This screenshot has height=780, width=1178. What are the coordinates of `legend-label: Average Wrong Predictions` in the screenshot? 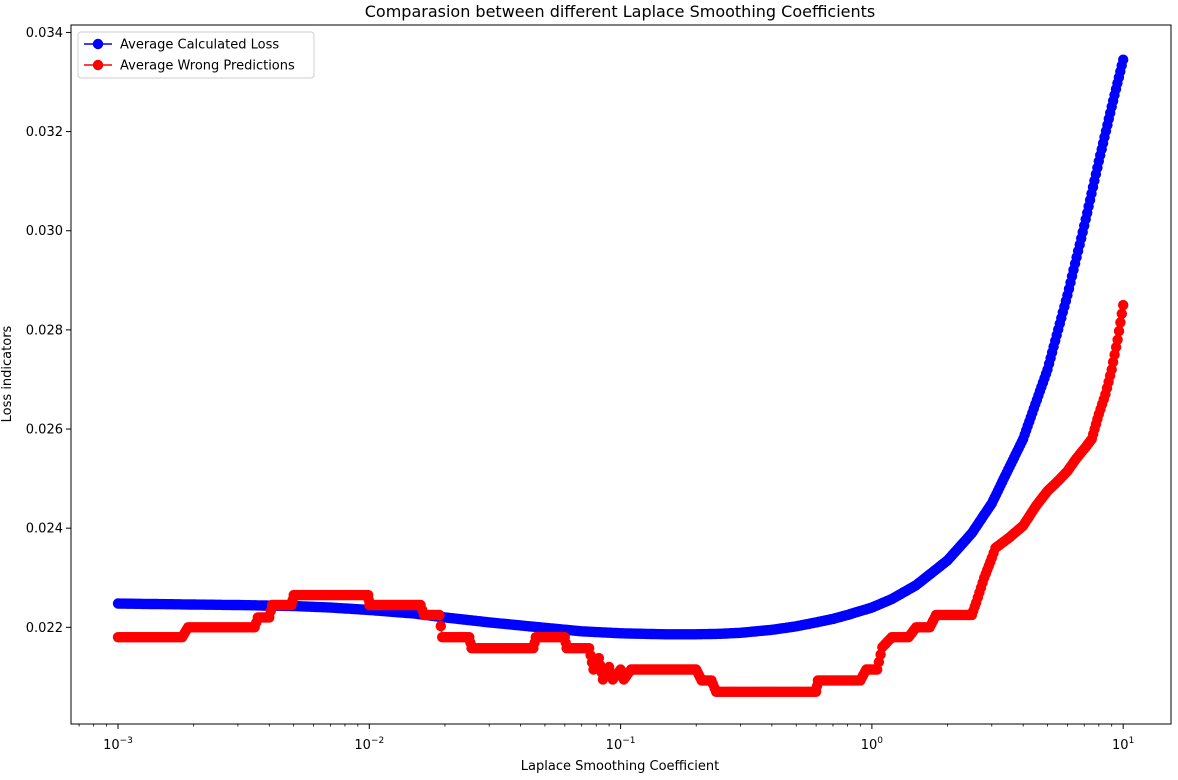 It's located at (207, 66).